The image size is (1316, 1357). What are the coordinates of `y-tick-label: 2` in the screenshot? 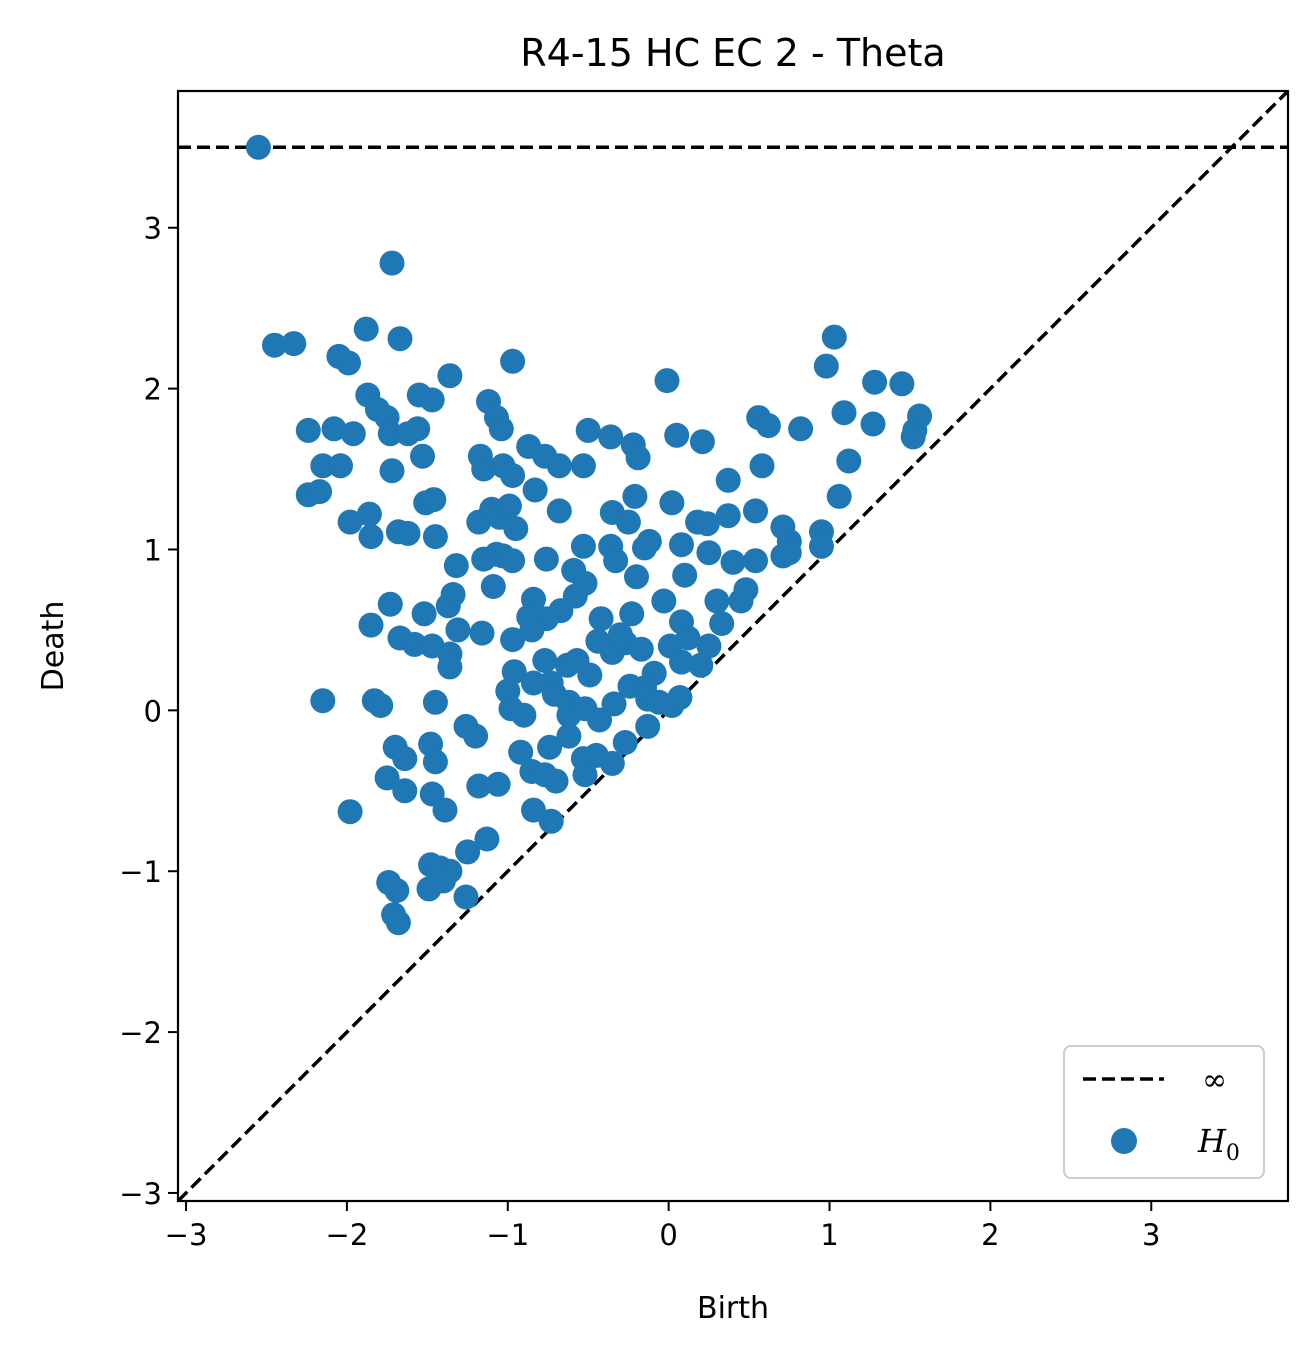 It's located at (153, 390).